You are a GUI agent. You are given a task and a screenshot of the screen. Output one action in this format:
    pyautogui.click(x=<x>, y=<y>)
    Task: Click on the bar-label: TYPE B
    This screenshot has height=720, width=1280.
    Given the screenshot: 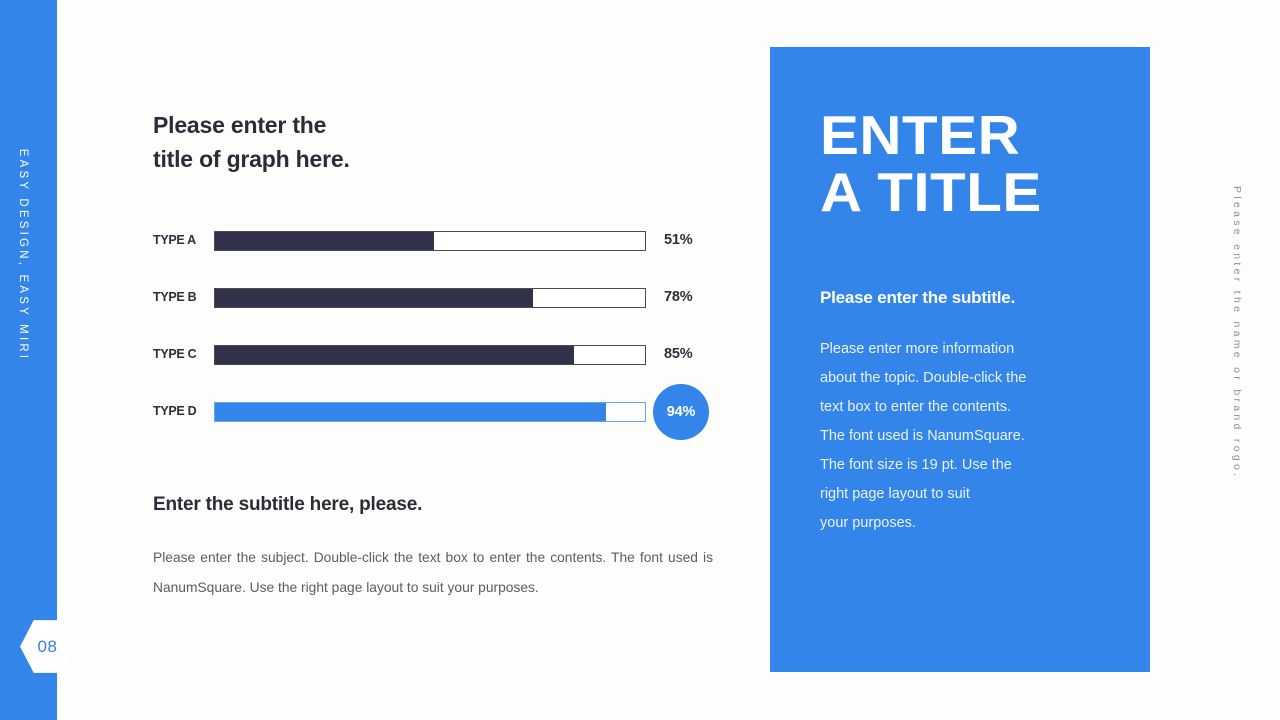 What is the action you would take?
    pyautogui.click(x=175, y=297)
    